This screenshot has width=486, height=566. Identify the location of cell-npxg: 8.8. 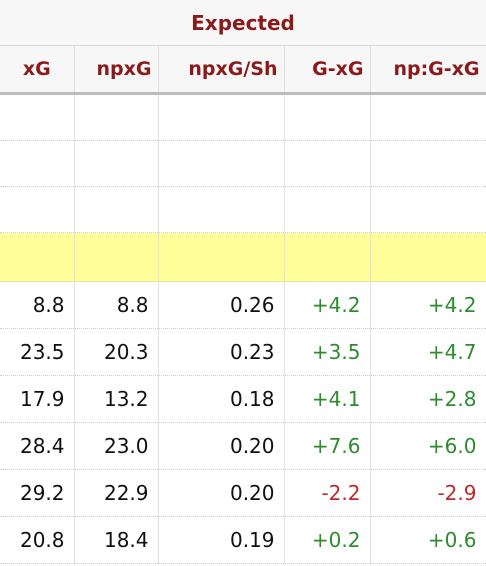
(116, 305).